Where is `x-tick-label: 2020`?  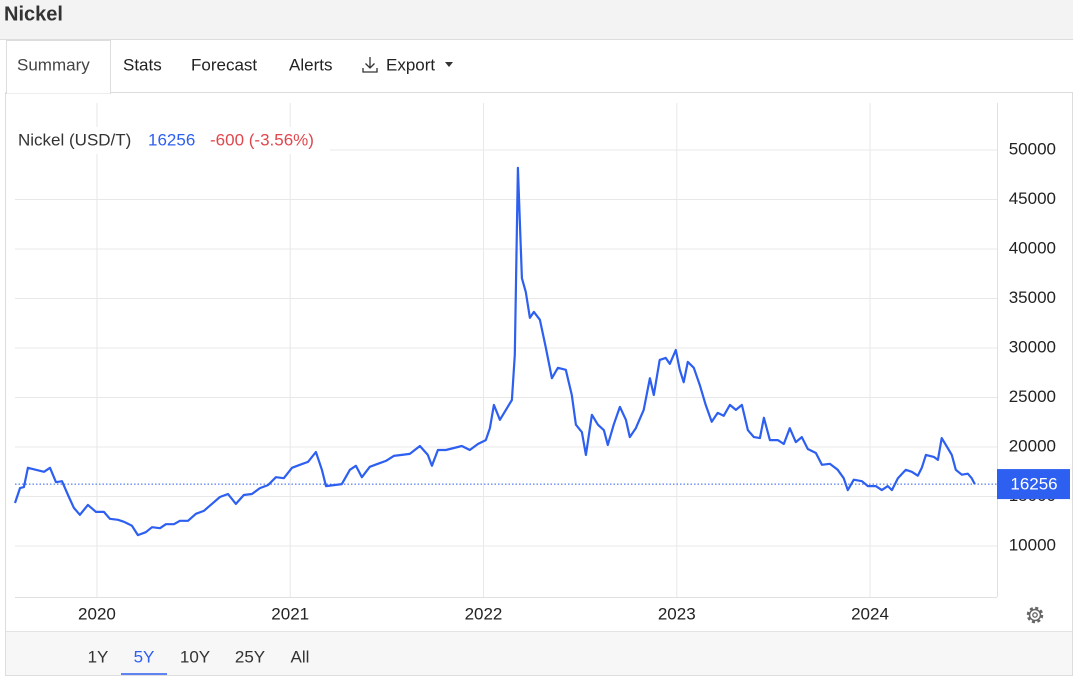
x-tick-label: 2020 is located at coordinates (97, 613).